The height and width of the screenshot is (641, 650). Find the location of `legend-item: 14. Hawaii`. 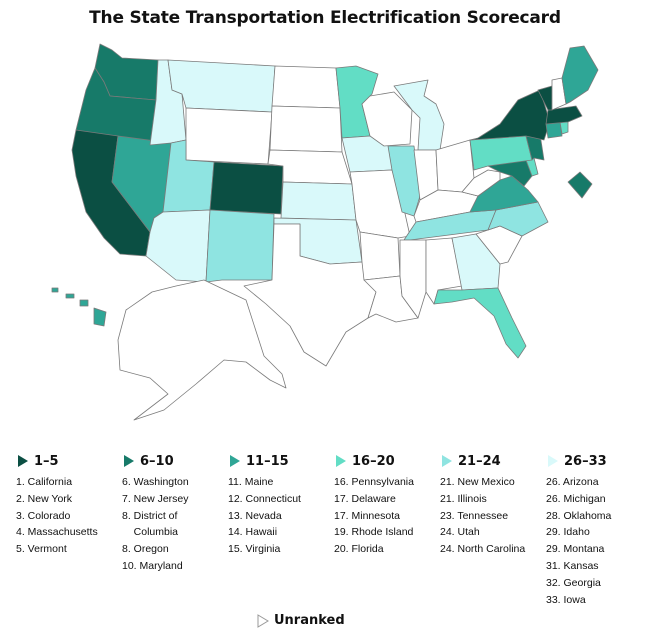

legend-item: 14. Hawaii is located at coordinates (253, 532).